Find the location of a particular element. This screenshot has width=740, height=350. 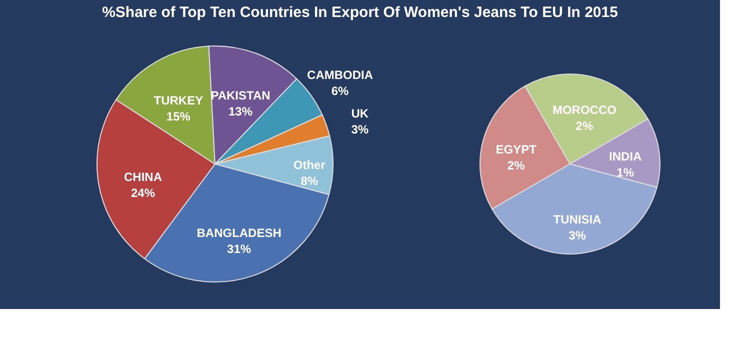

data-label: 24% is located at coordinates (143, 193).